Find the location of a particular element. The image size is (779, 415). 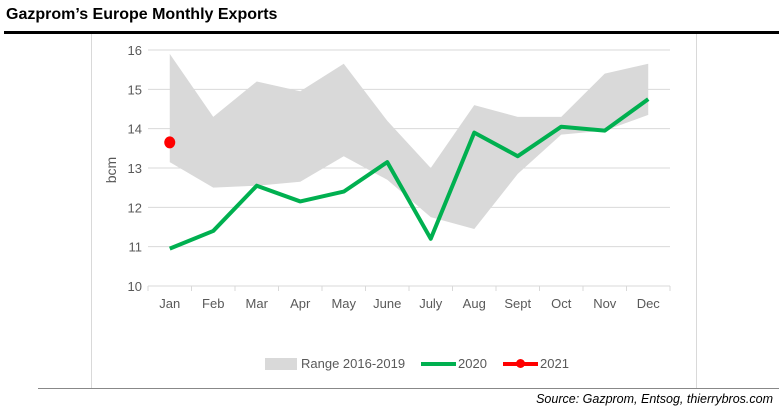

legend-2021: 2021 is located at coordinates (536, 363).